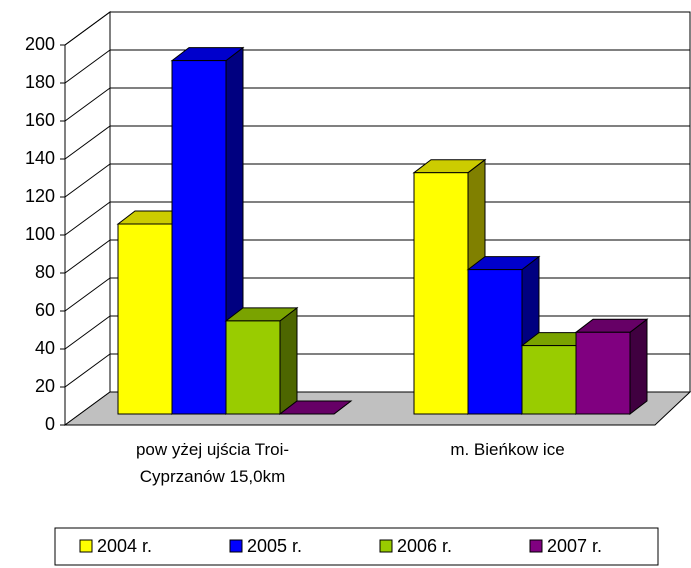  Describe the element at coordinates (40, 234) in the screenshot. I see `y-tick-label: 100` at that location.